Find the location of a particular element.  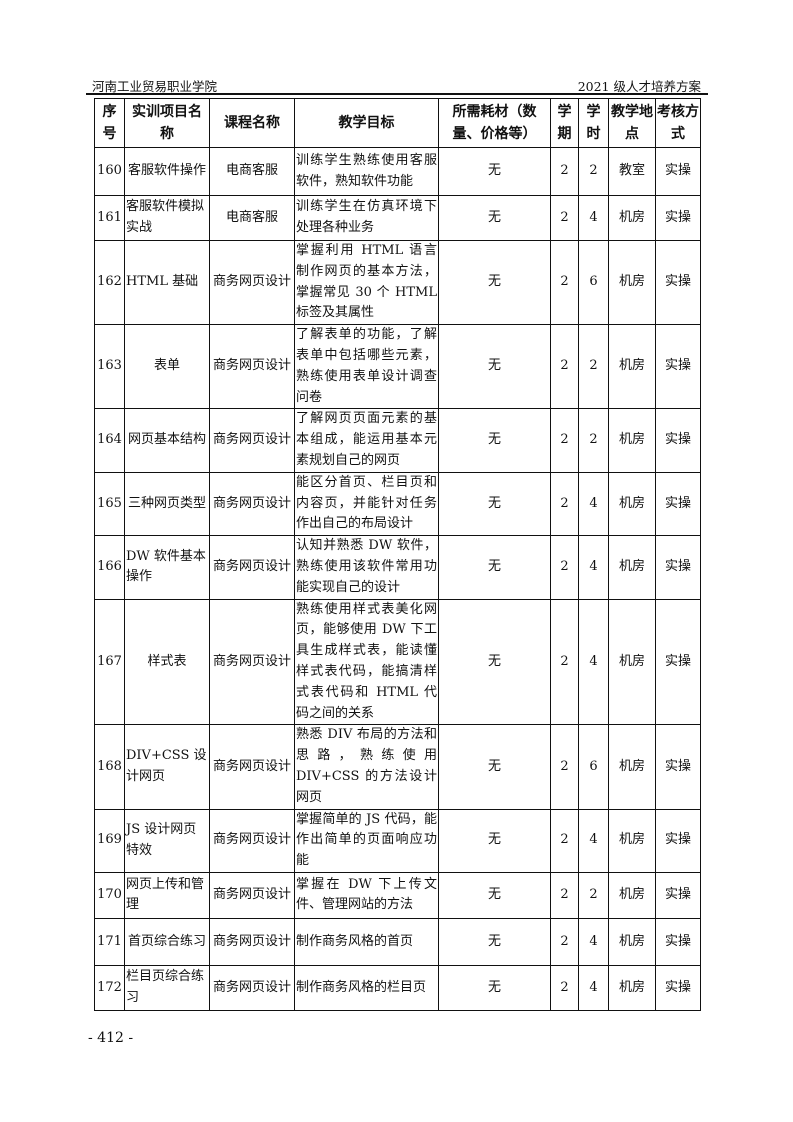

cell-teaching-goal: 训练学生熟练使用客服软件，熟知软件功能 is located at coordinates (366, 171).